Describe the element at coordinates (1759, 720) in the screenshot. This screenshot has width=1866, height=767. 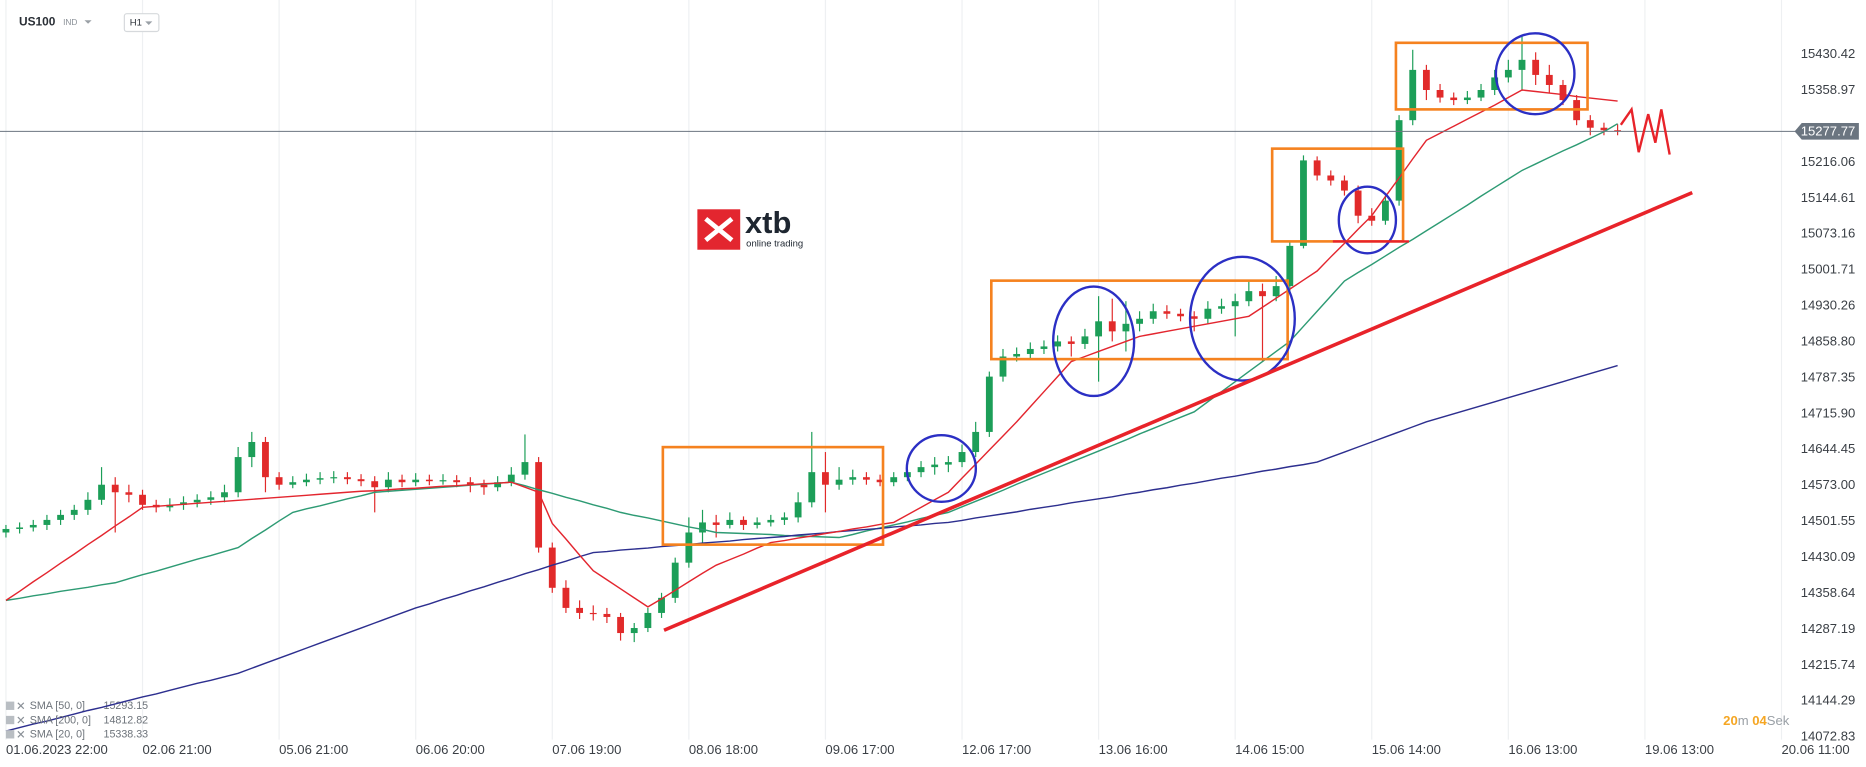
I see `countdown-seconds: 04` at that location.